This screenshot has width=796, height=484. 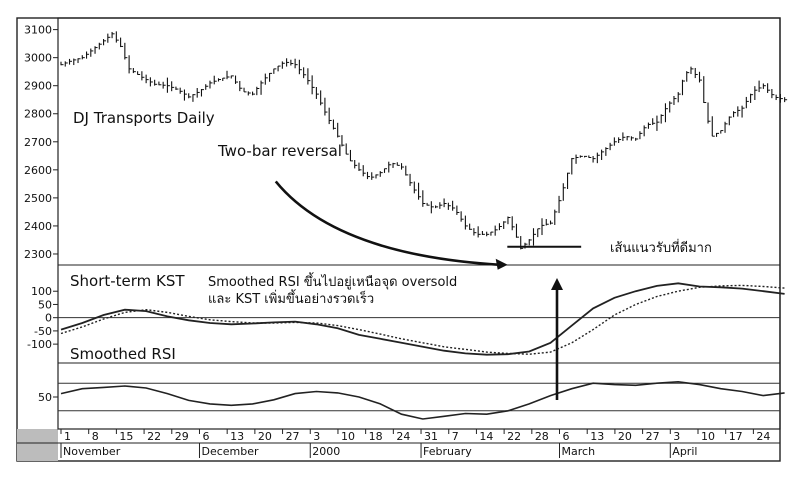 I want to click on date-tick-label: 1, so click(x=67, y=436).